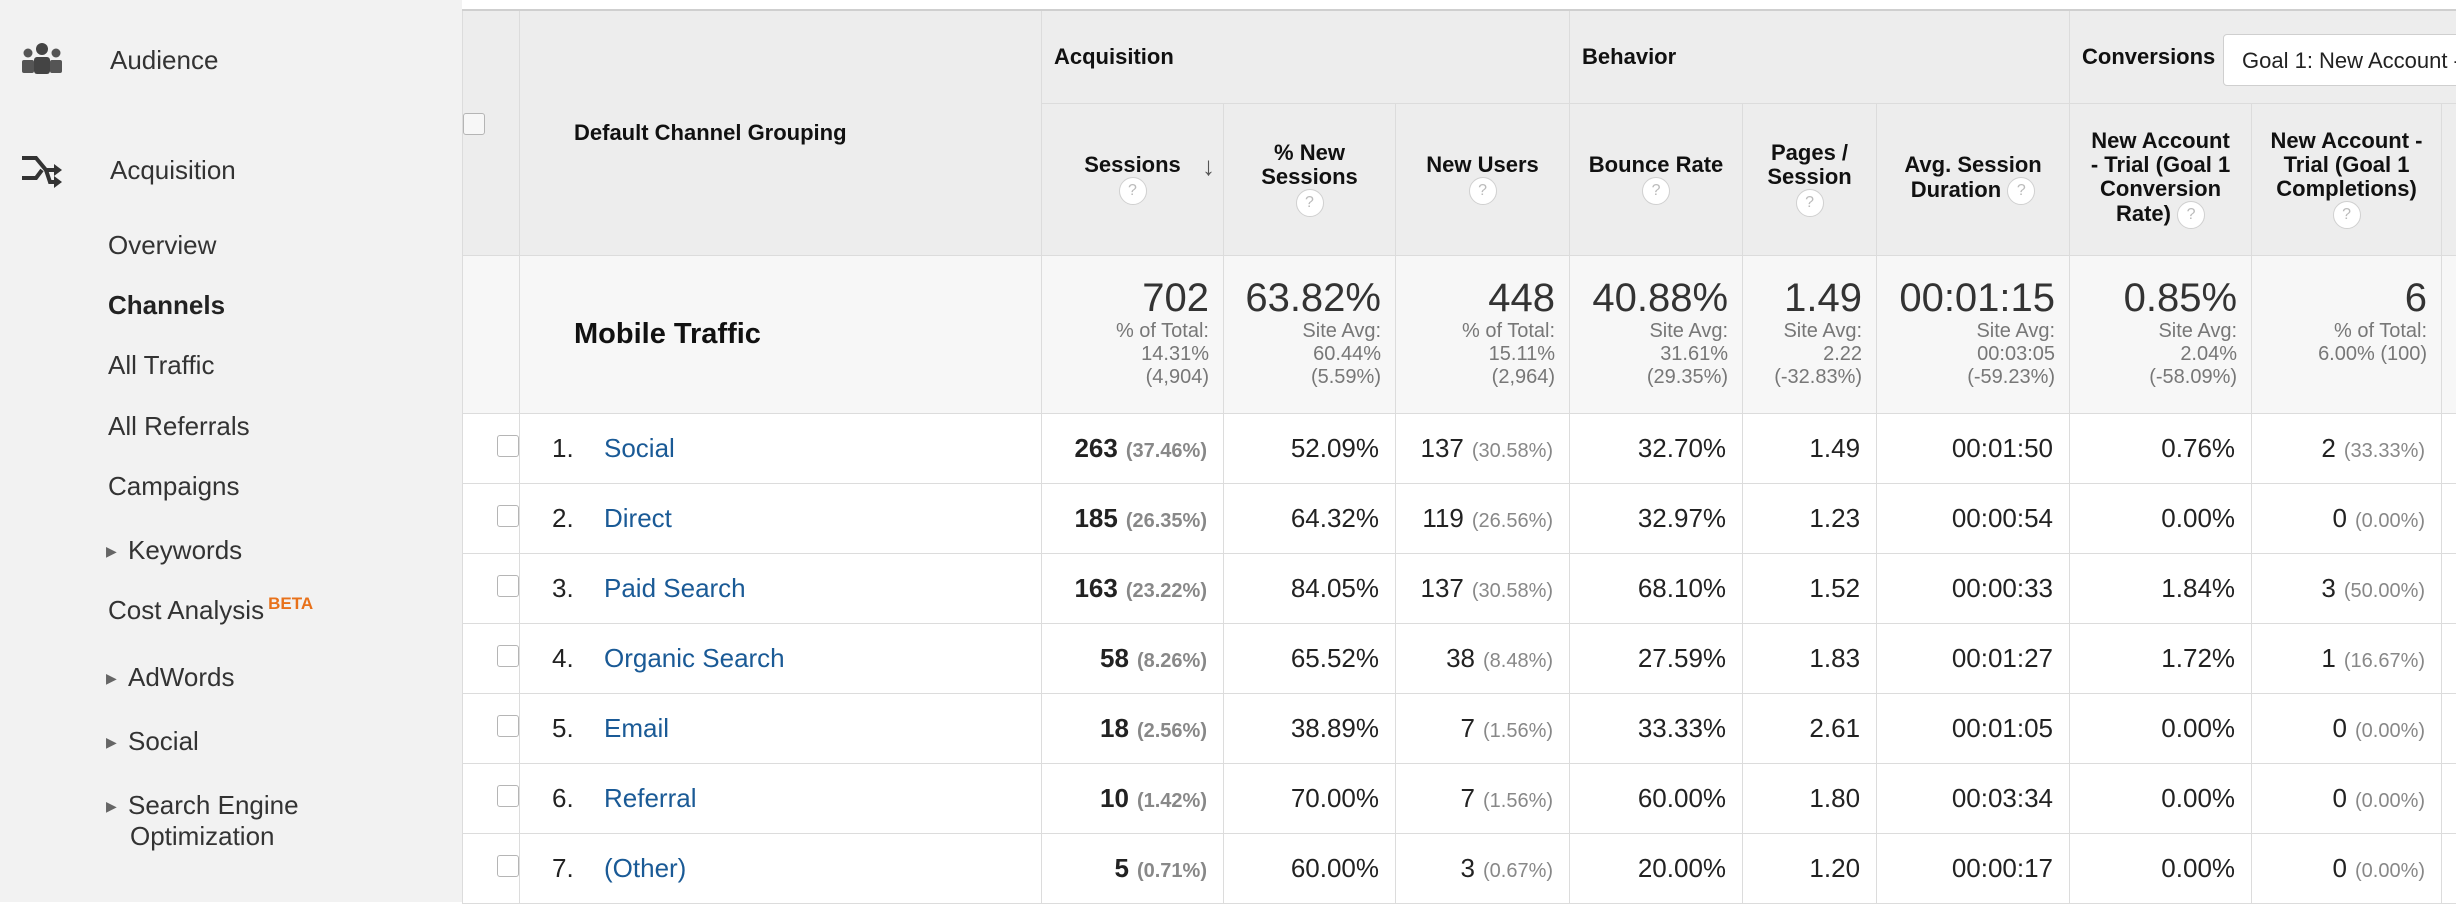 The image size is (2456, 904). I want to click on col-sessions: Sessions ? ↓, so click(1133, 179).